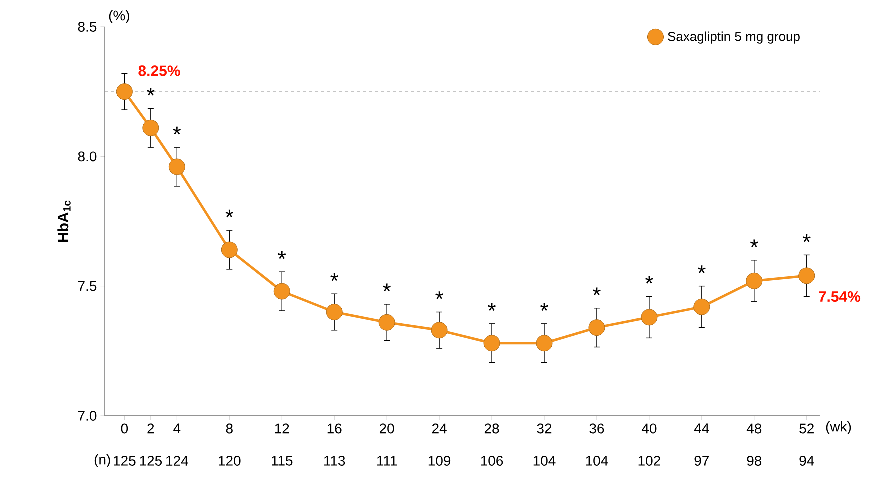 The height and width of the screenshot is (497, 881). Describe the element at coordinates (282, 461) in the screenshot. I see `text: 115` at that location.